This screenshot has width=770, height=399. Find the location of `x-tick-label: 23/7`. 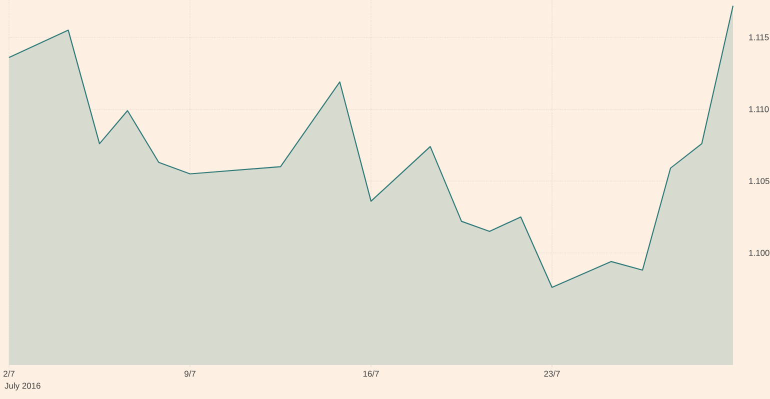

x-tick-label: 23/7 is located at coordinates (552, 373).